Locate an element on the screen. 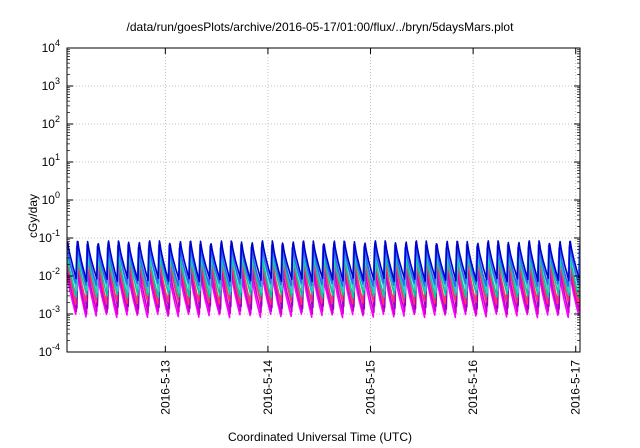  y-tick-label: 10⁻⁴ is located at coordinates (49, 350).